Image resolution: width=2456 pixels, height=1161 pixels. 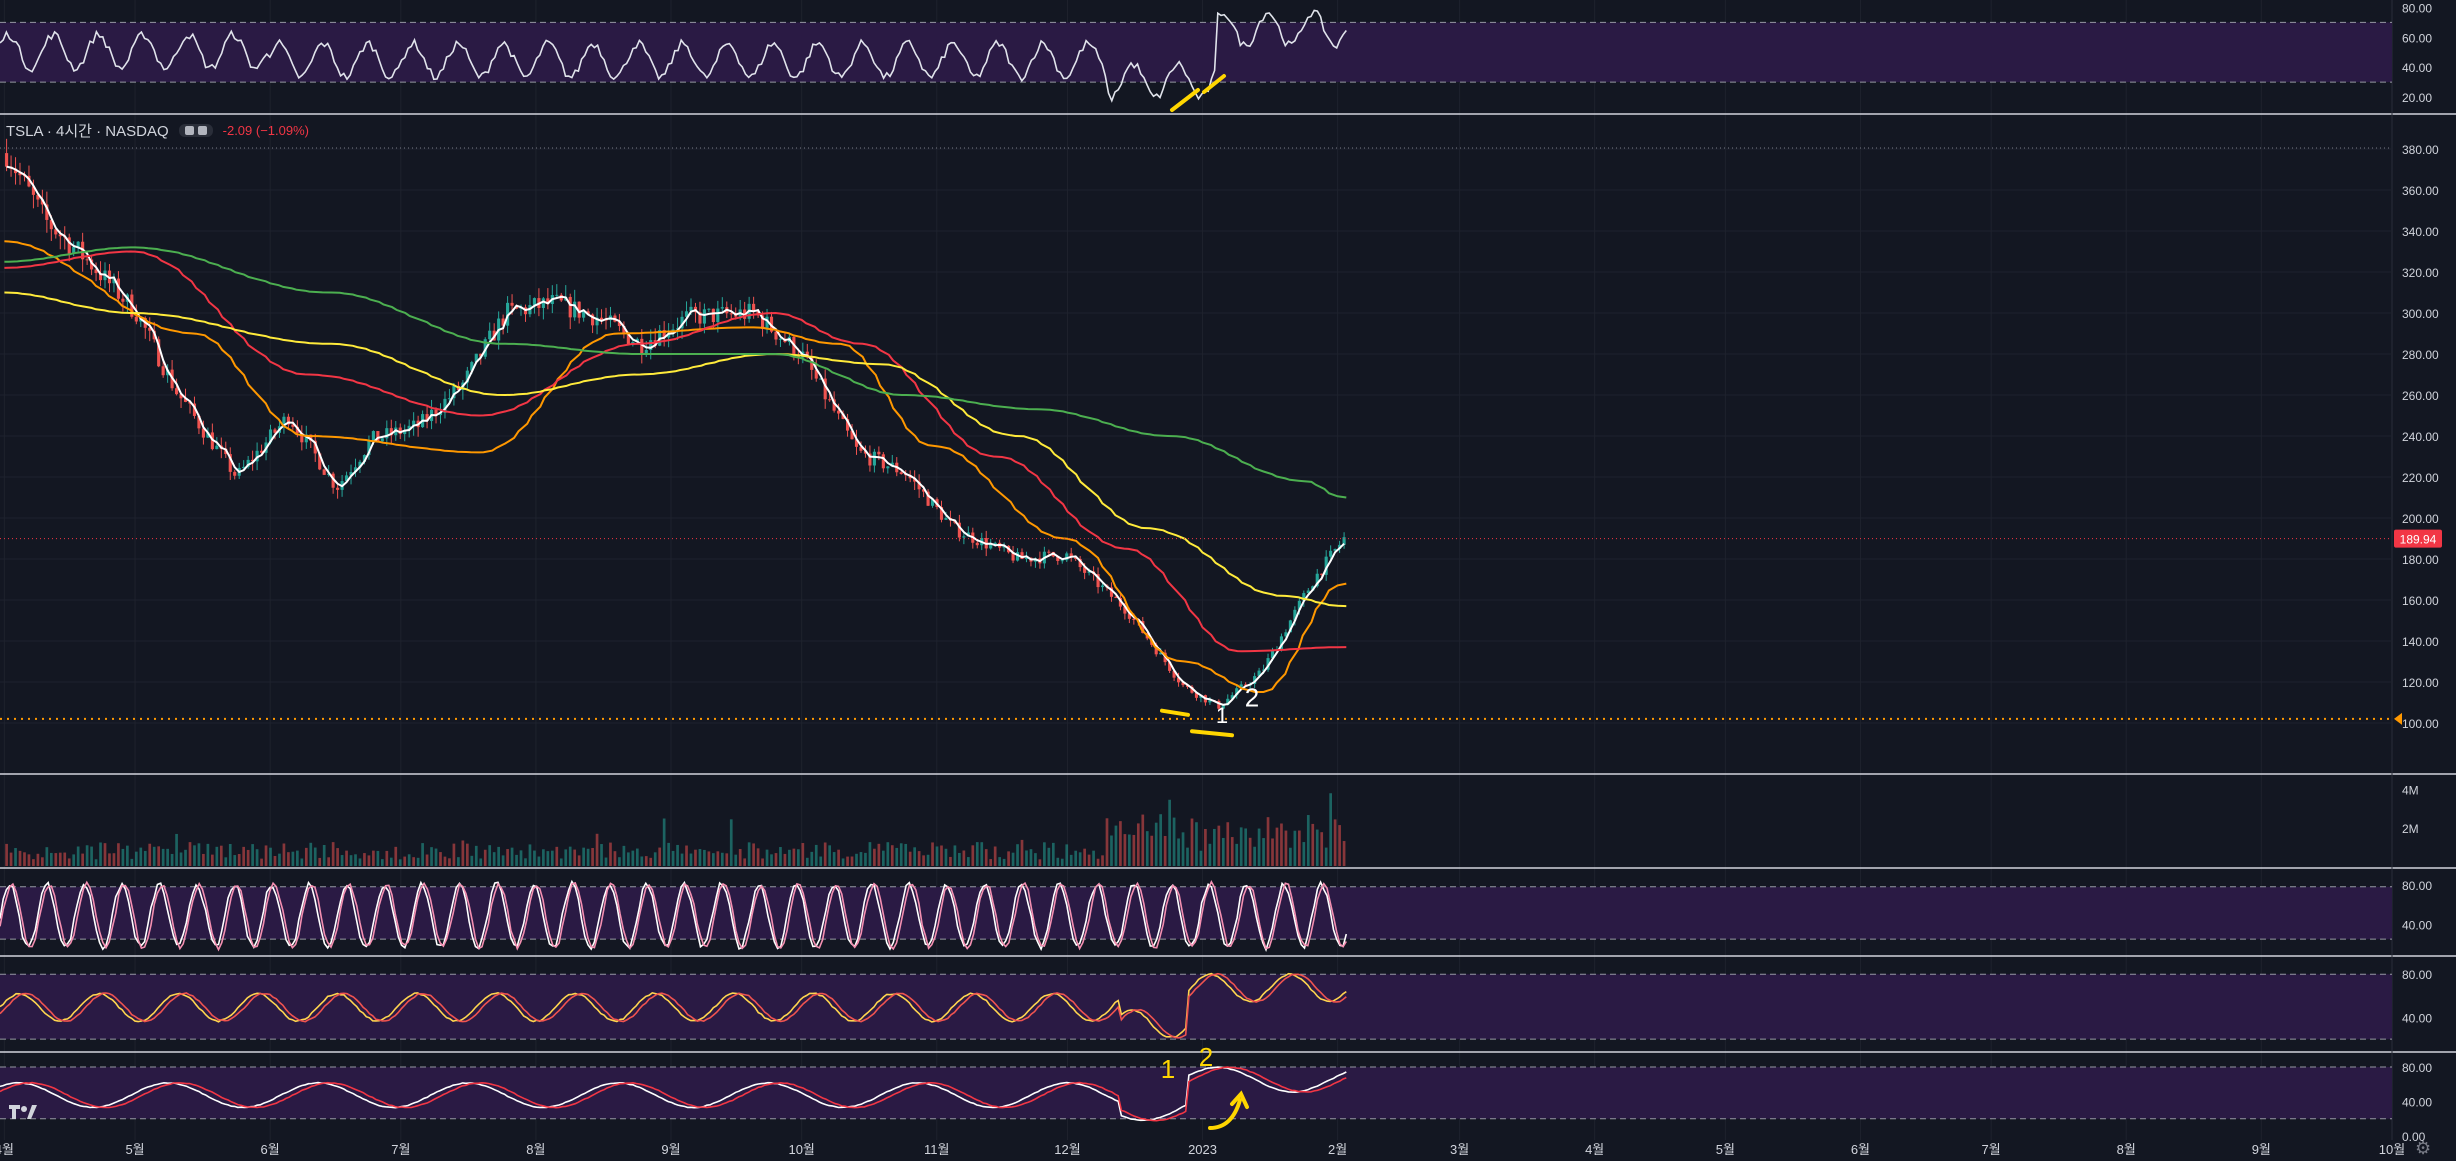 I want to click on time-label: 7월, so click(x=400, y=1149).